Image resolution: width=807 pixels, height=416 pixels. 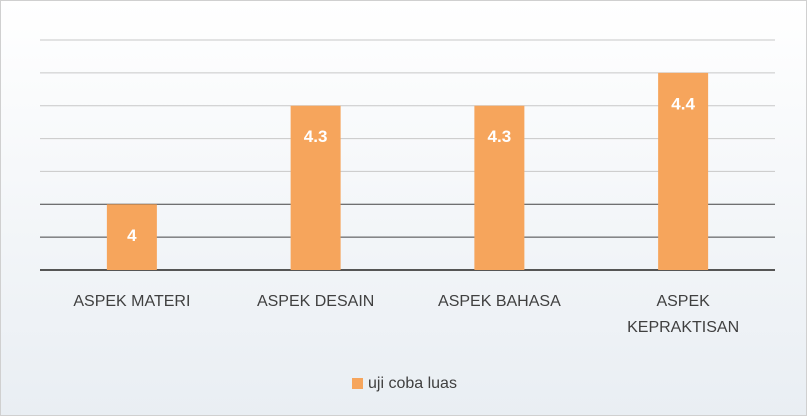 I want to click on data-label: 4.4, so click(x=683, y=103).